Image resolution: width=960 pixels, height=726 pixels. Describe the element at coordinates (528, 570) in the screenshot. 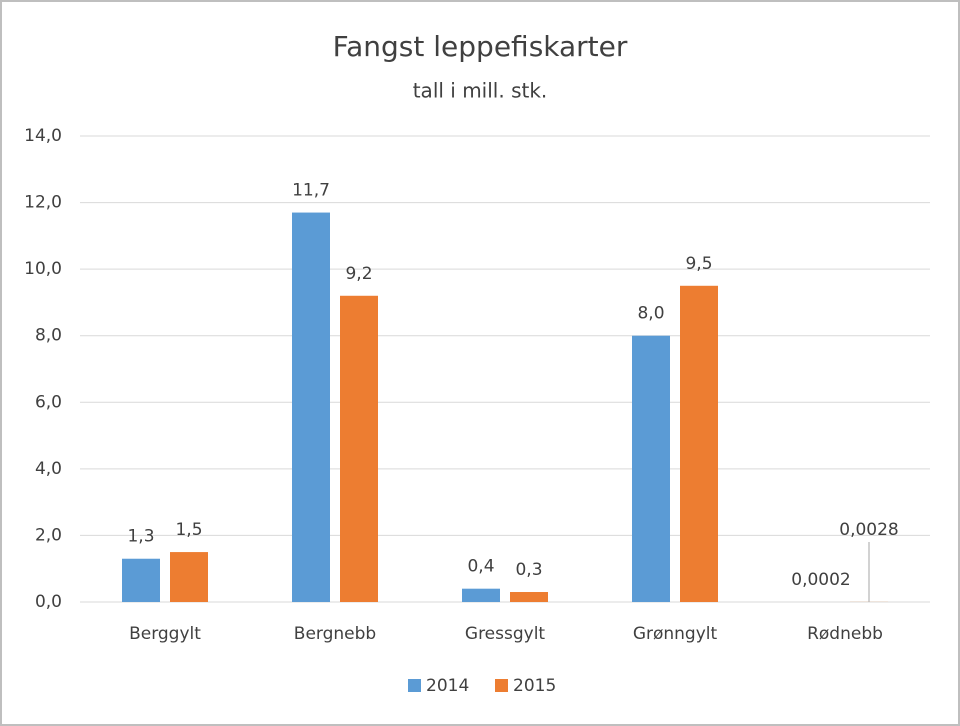

I see `value-label: 0,3` at that location.